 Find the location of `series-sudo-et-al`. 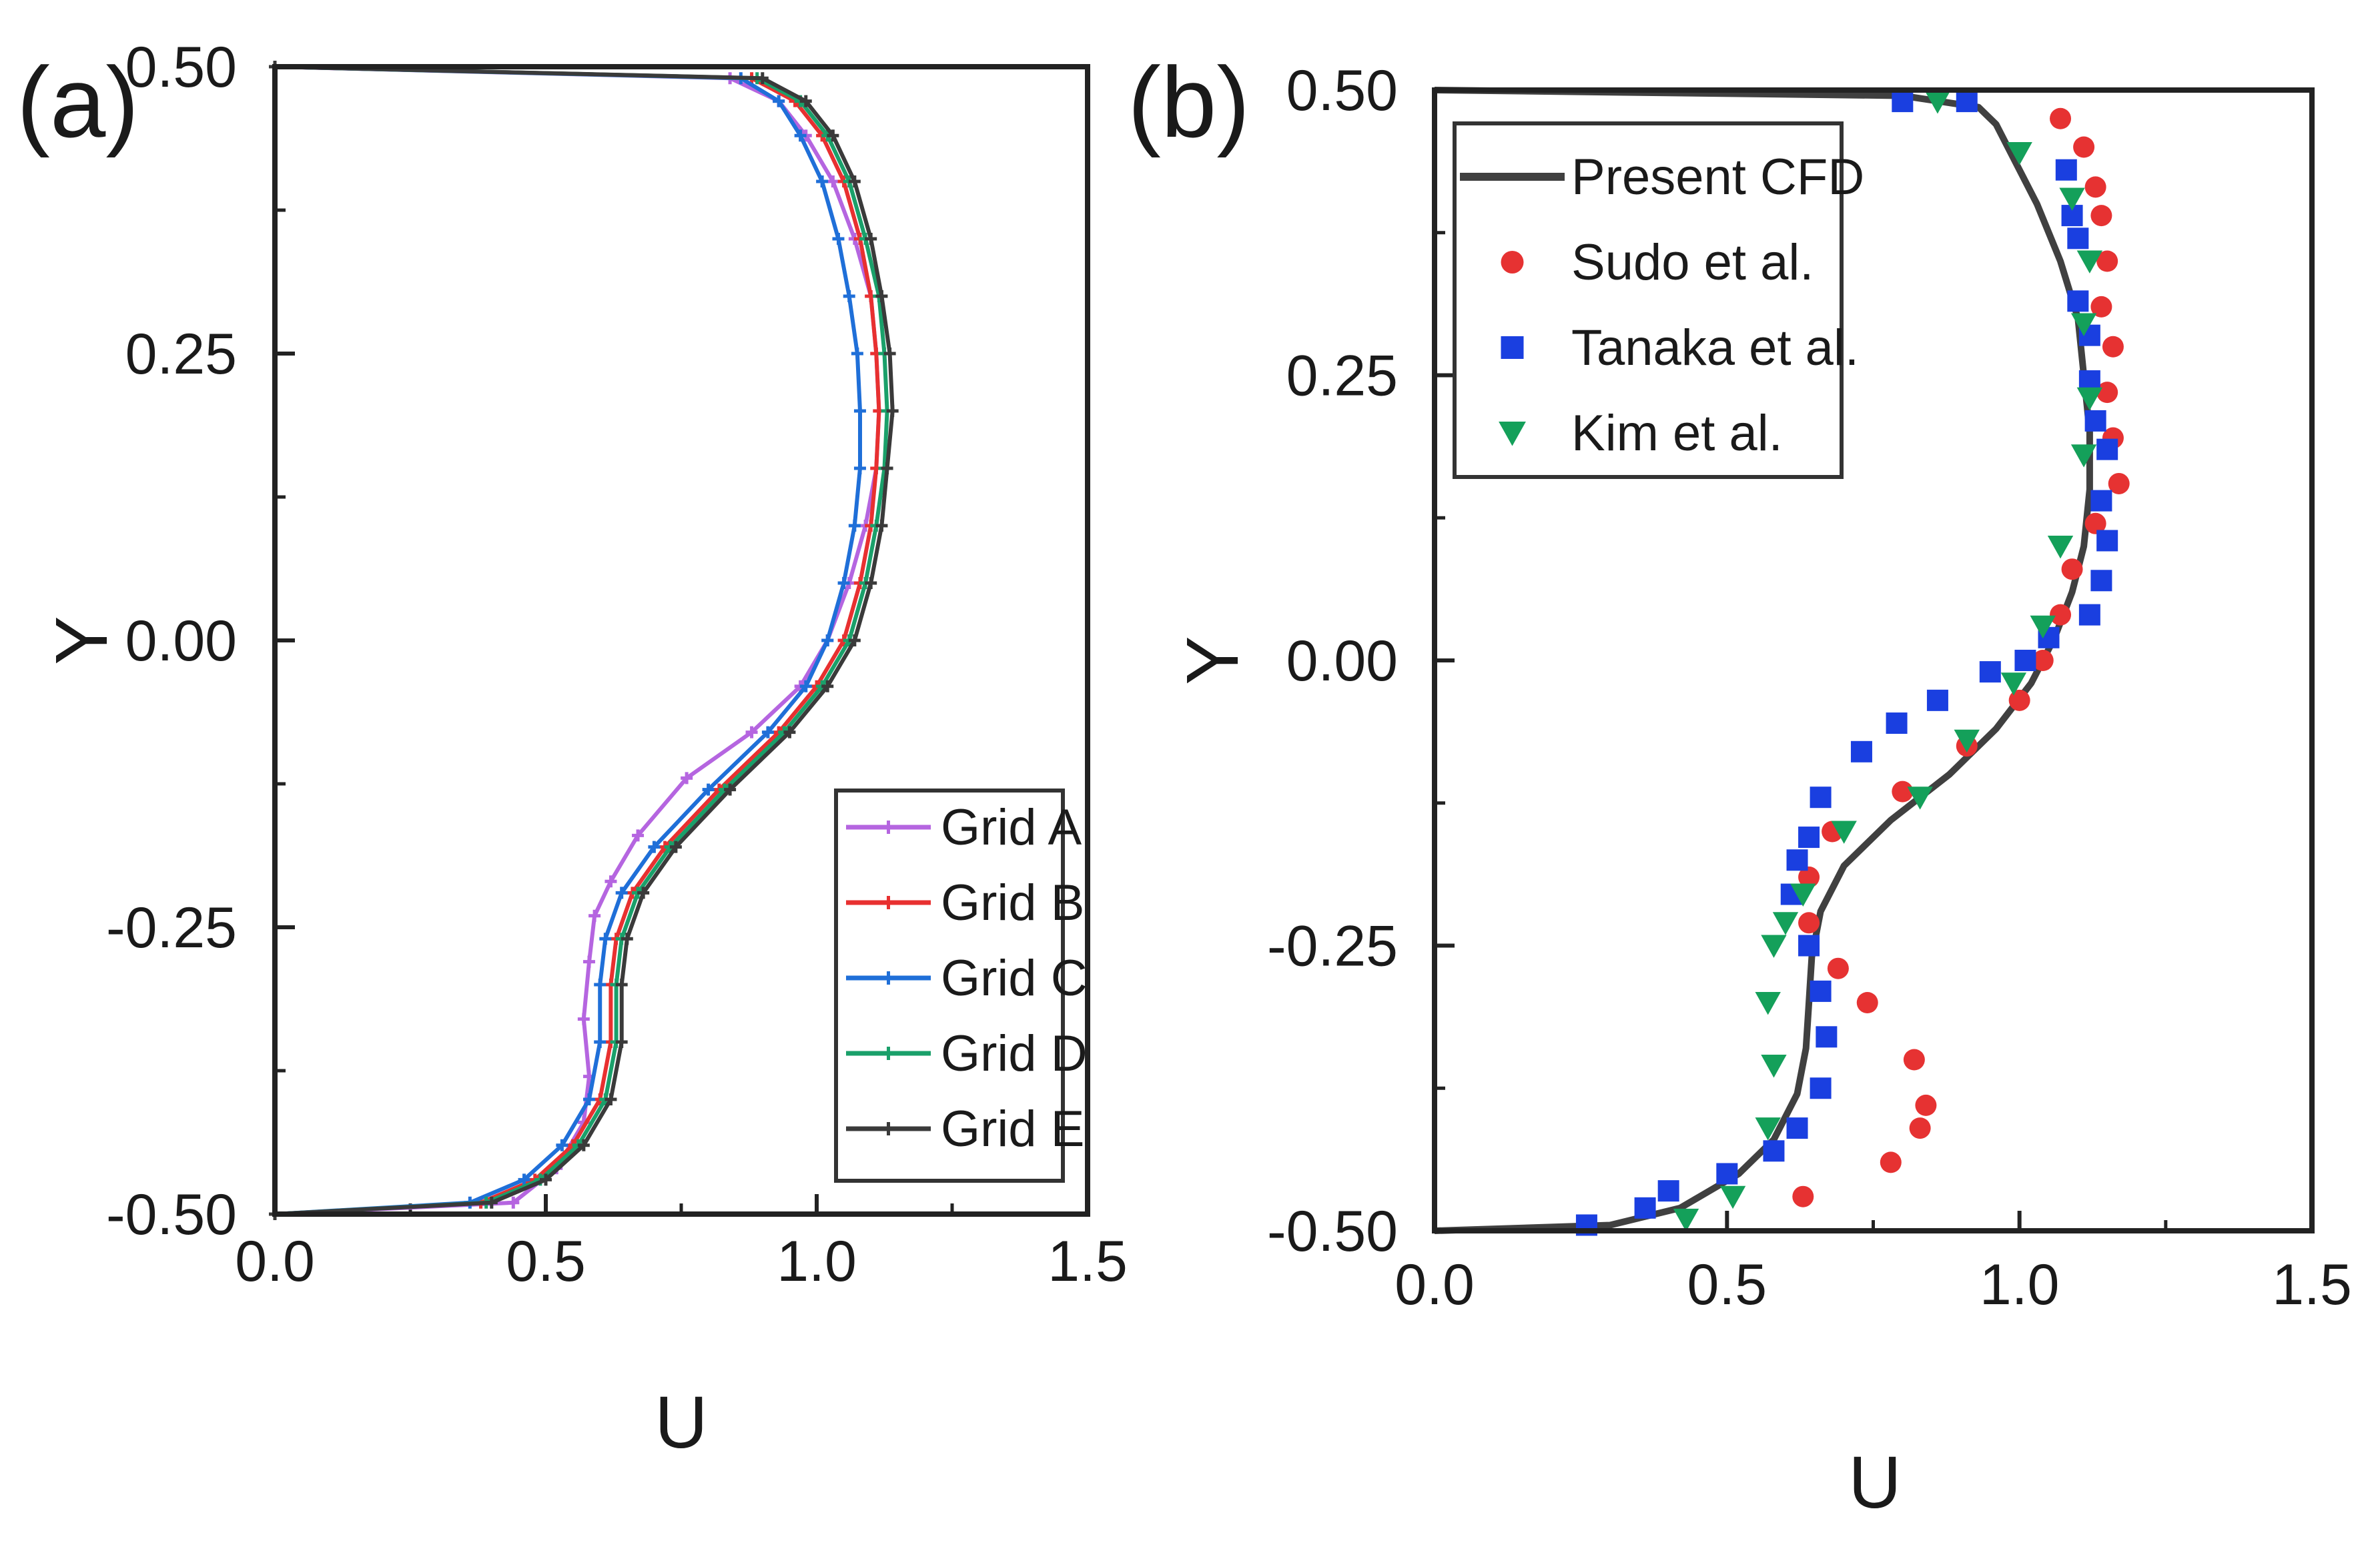

series-sudo-et-al is located at coordinates (1961, 657).